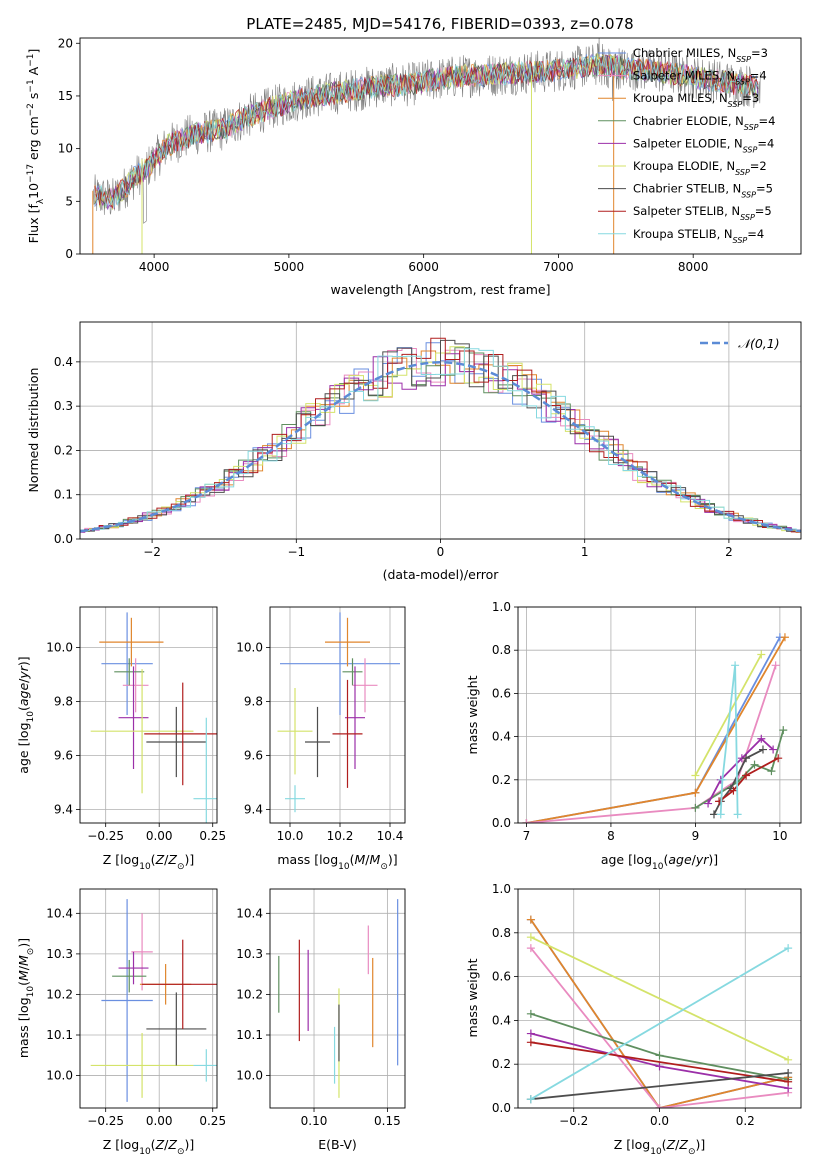 This screenshot has width=819, height=1170. I want to click on legend-label-kroupa_elodie: Kroupa ELODIE, NSSP=2, so click(700, 168).